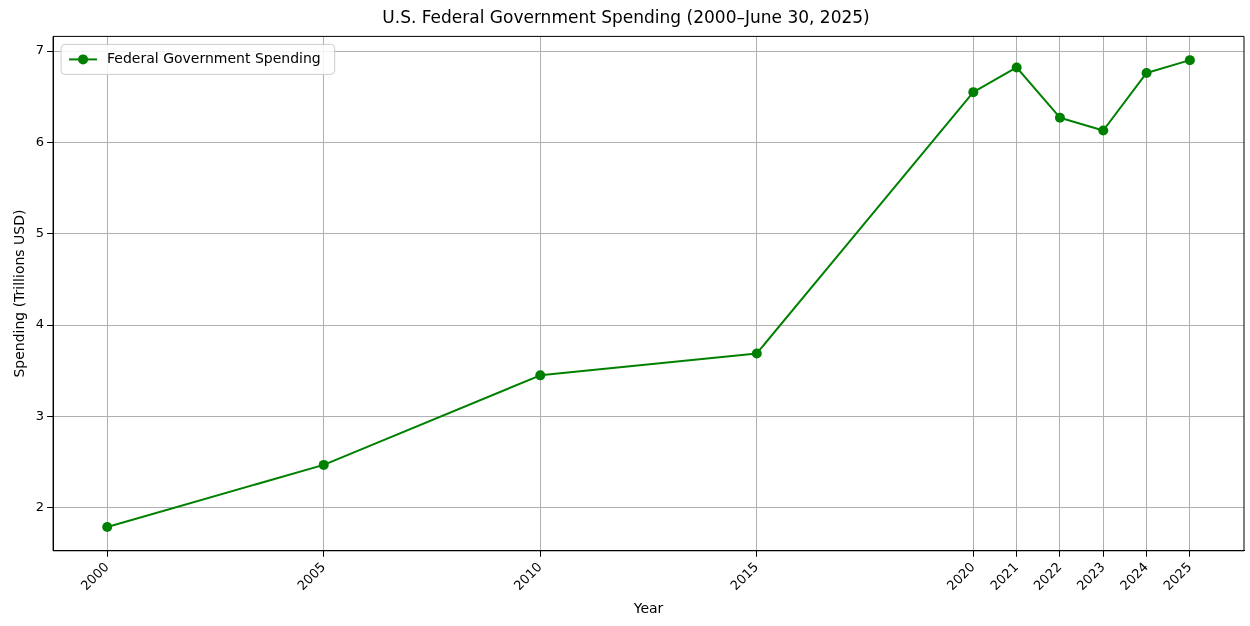 This screenshot has width=1250, height=626. Describe the element at coordinates (40, 50) in the screenshot. I see `y-tick-label: 7` at that location.